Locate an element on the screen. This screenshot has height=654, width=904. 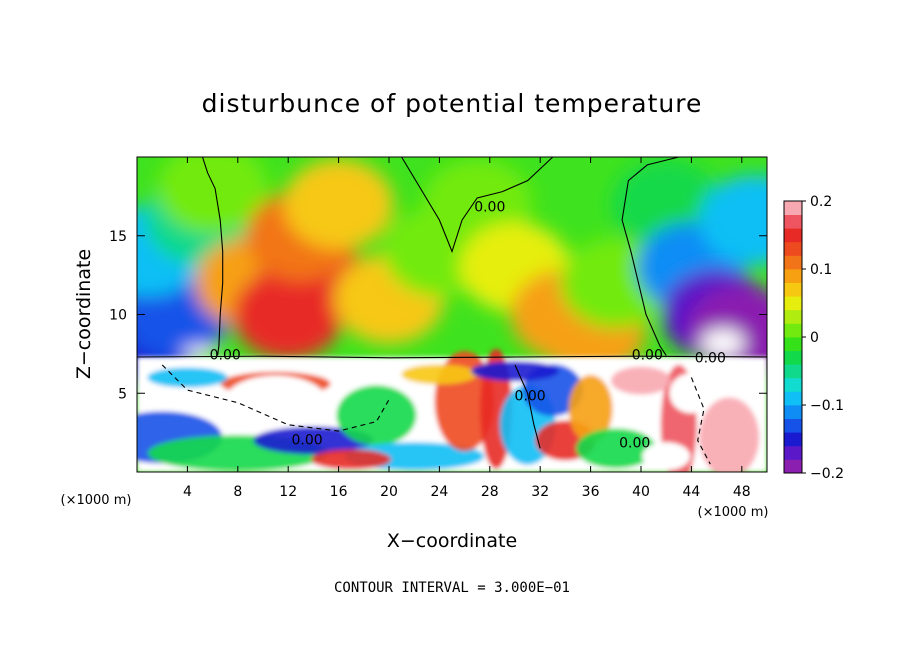
contour-vertical is located at coordinates (527, 406).